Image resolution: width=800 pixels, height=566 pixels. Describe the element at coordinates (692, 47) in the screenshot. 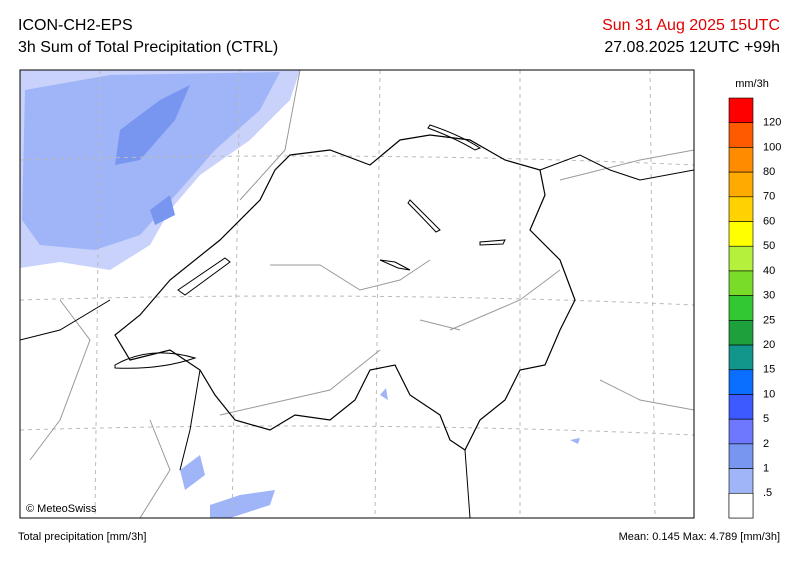

I see `run-time: 27.08.2025 12UTC +99h` at that location.